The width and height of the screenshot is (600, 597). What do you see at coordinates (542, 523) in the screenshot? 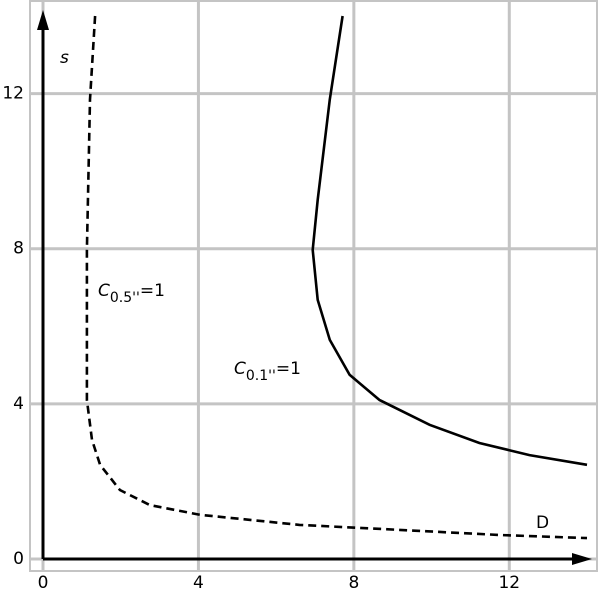
I see `x-axis-label: D` at bounding box center [542, 523].